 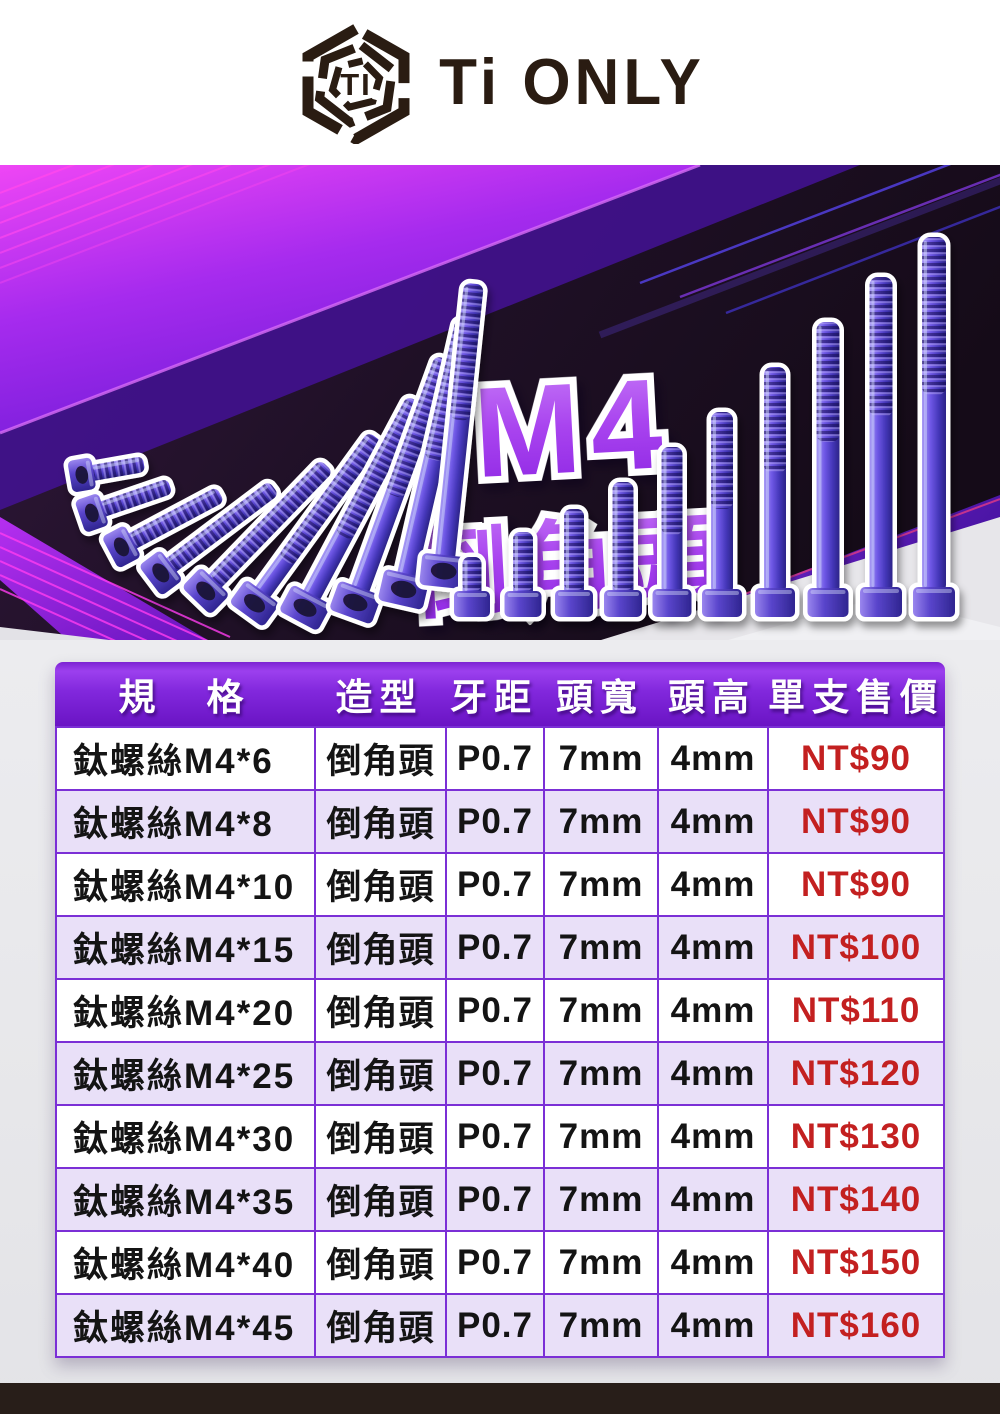 I want to click on cell-spec: 鈦螺絲M4*45, so click(x=184, y=1325).